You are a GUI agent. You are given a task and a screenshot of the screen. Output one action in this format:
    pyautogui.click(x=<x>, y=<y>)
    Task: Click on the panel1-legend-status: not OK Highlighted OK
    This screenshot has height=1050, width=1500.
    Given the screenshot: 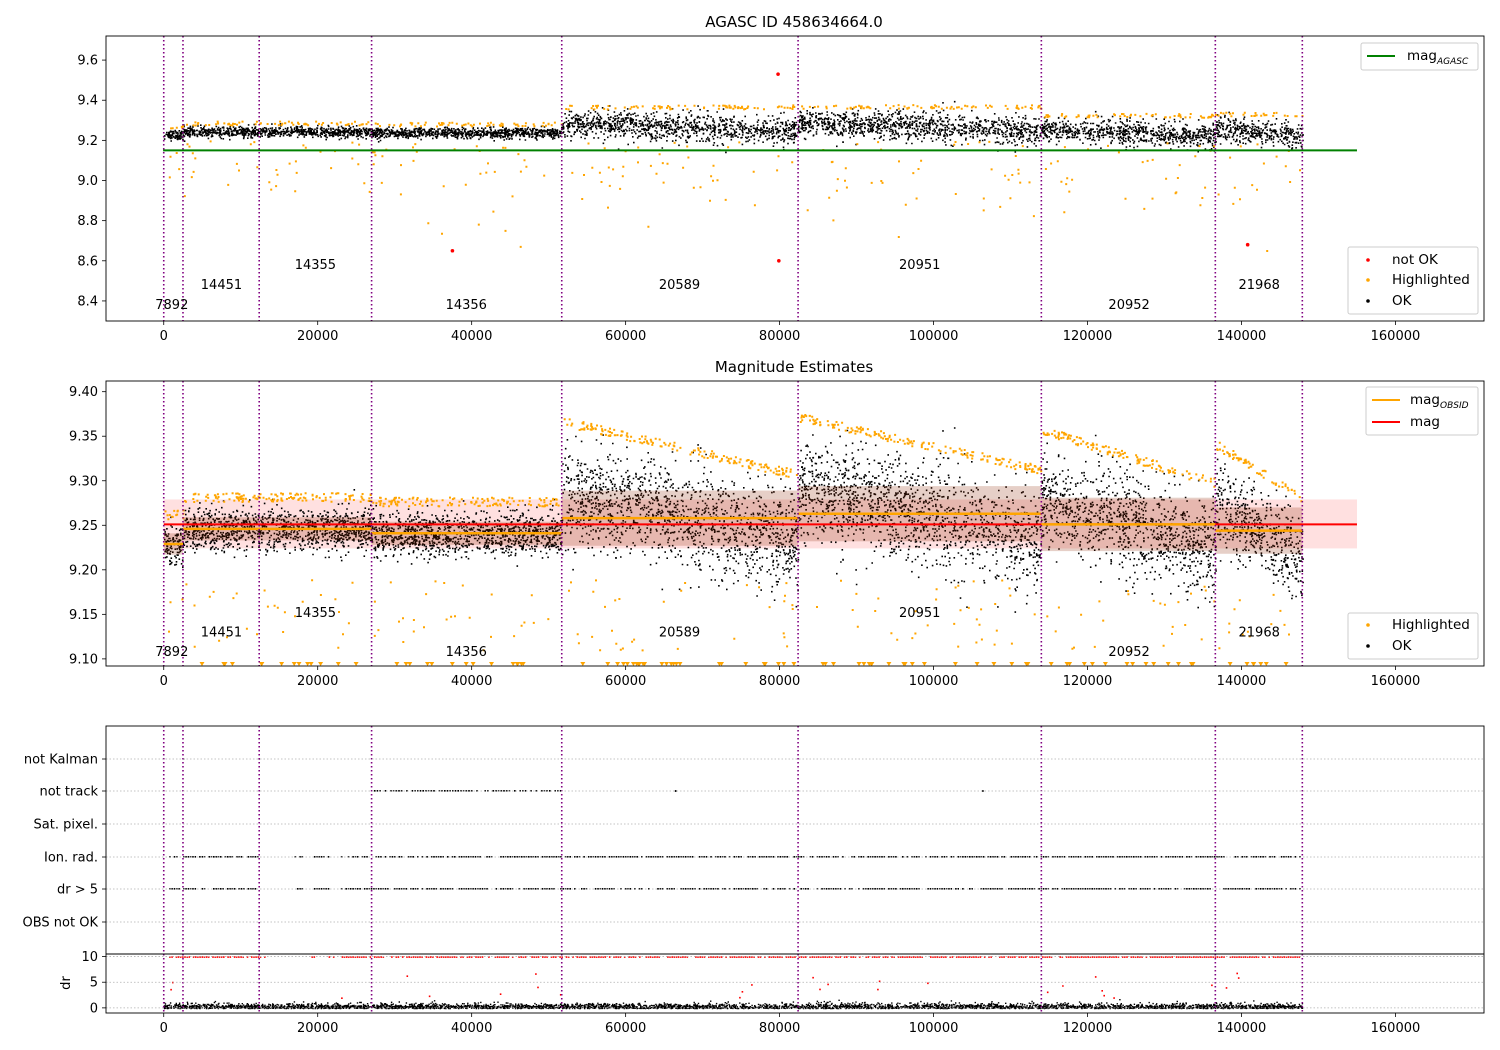 What is the action you would take?
    pyautogui.click(x=1413, y=280)
    